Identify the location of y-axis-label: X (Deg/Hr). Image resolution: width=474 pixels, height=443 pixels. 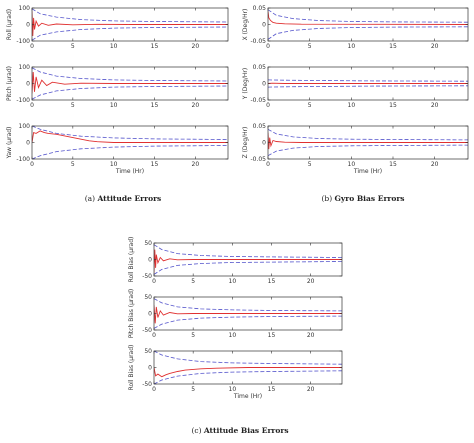
(245, 25).